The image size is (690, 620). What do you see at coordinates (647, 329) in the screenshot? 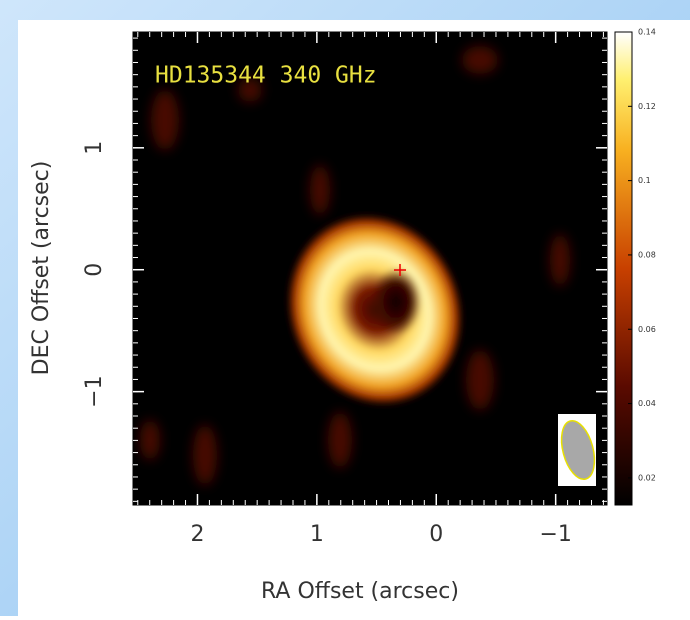
I see `colorbar-tick-label: 0.06` at bounding box center [647, 329].